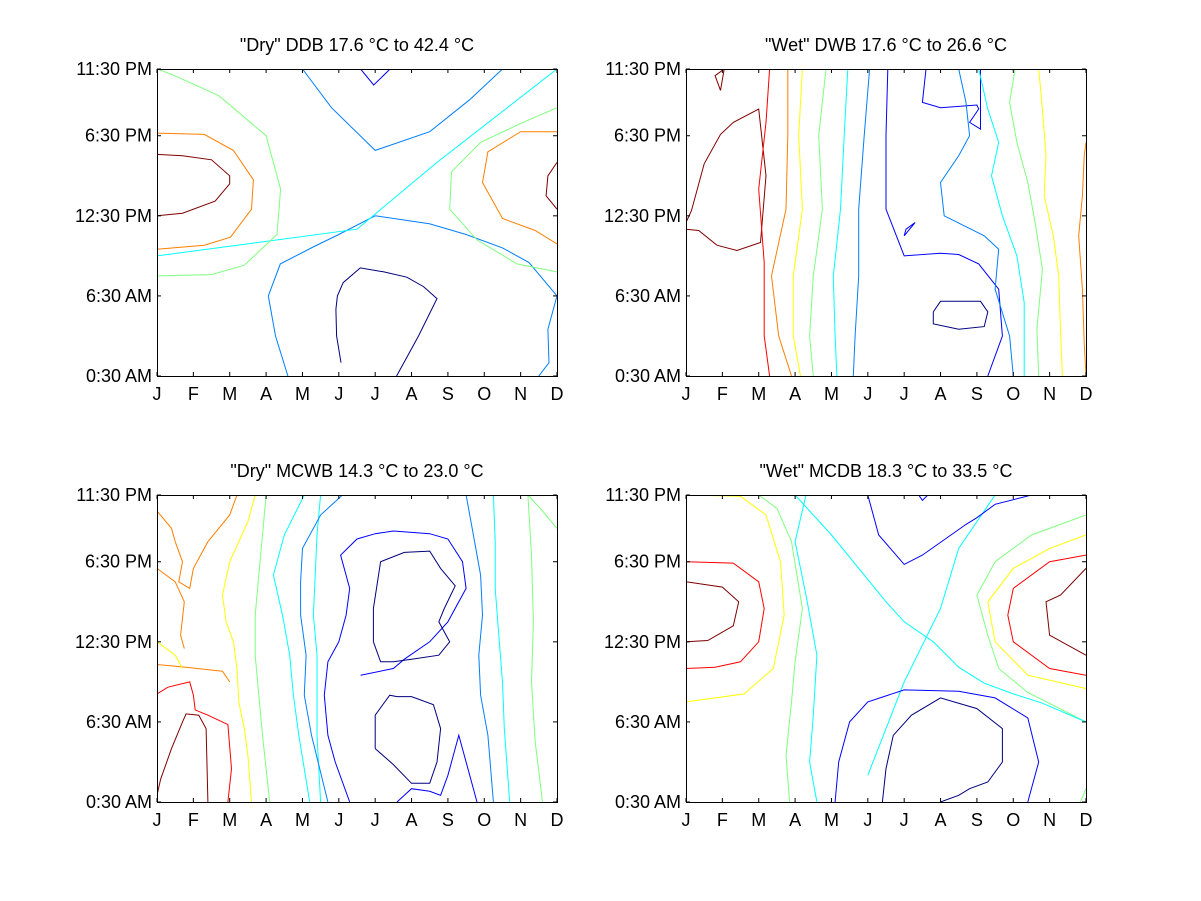 Image resolution: width=1201 pixels, height=901 pixels. I want to click on plot-title: "Dry" MCWB 14.3 °C to 23.0 °C, so click(356, 471).